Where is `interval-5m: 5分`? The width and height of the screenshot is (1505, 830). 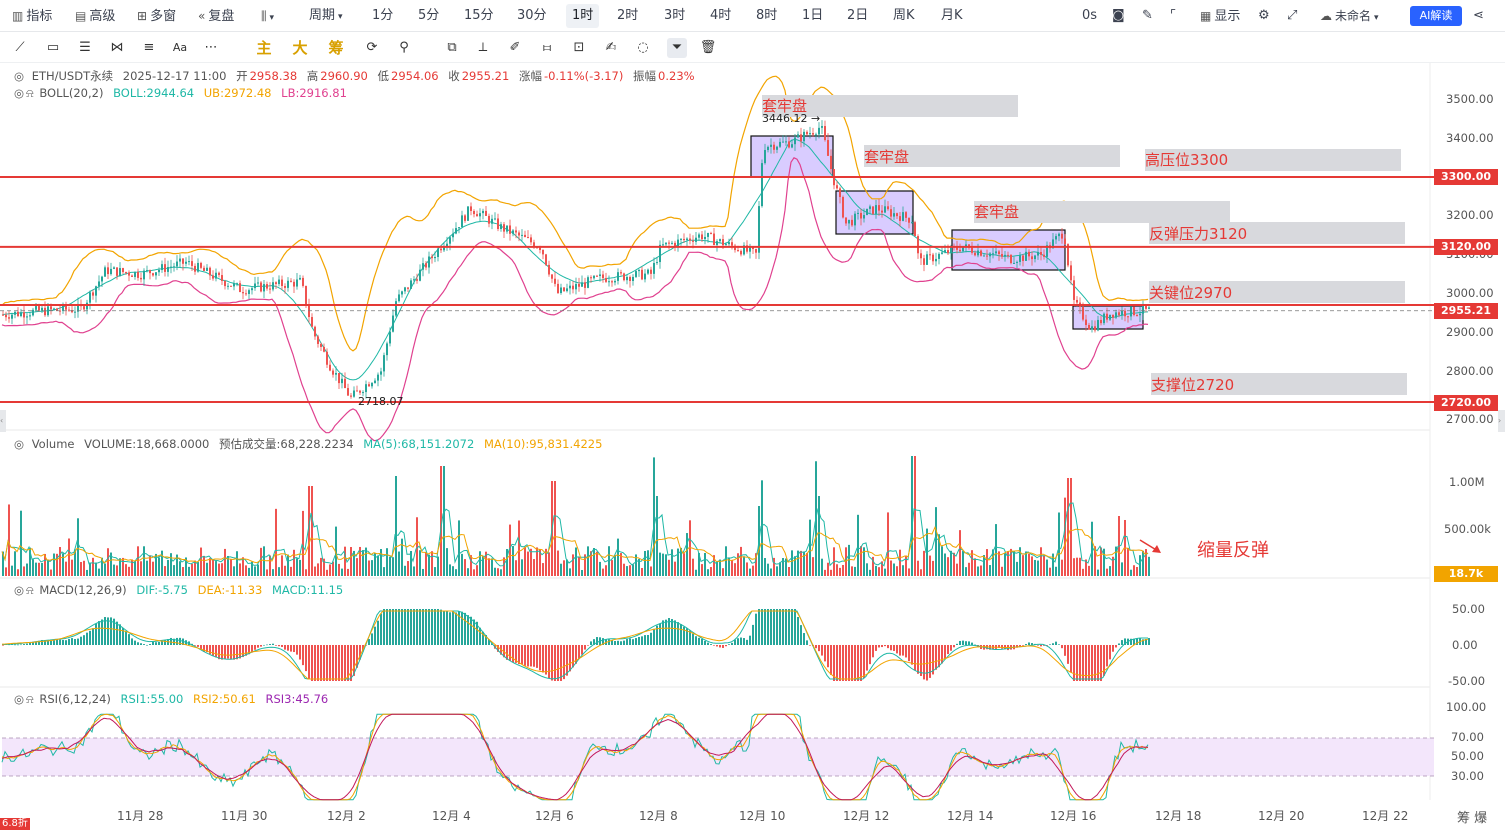
interval-5m: 5分 is located at coordinates (429, 15).